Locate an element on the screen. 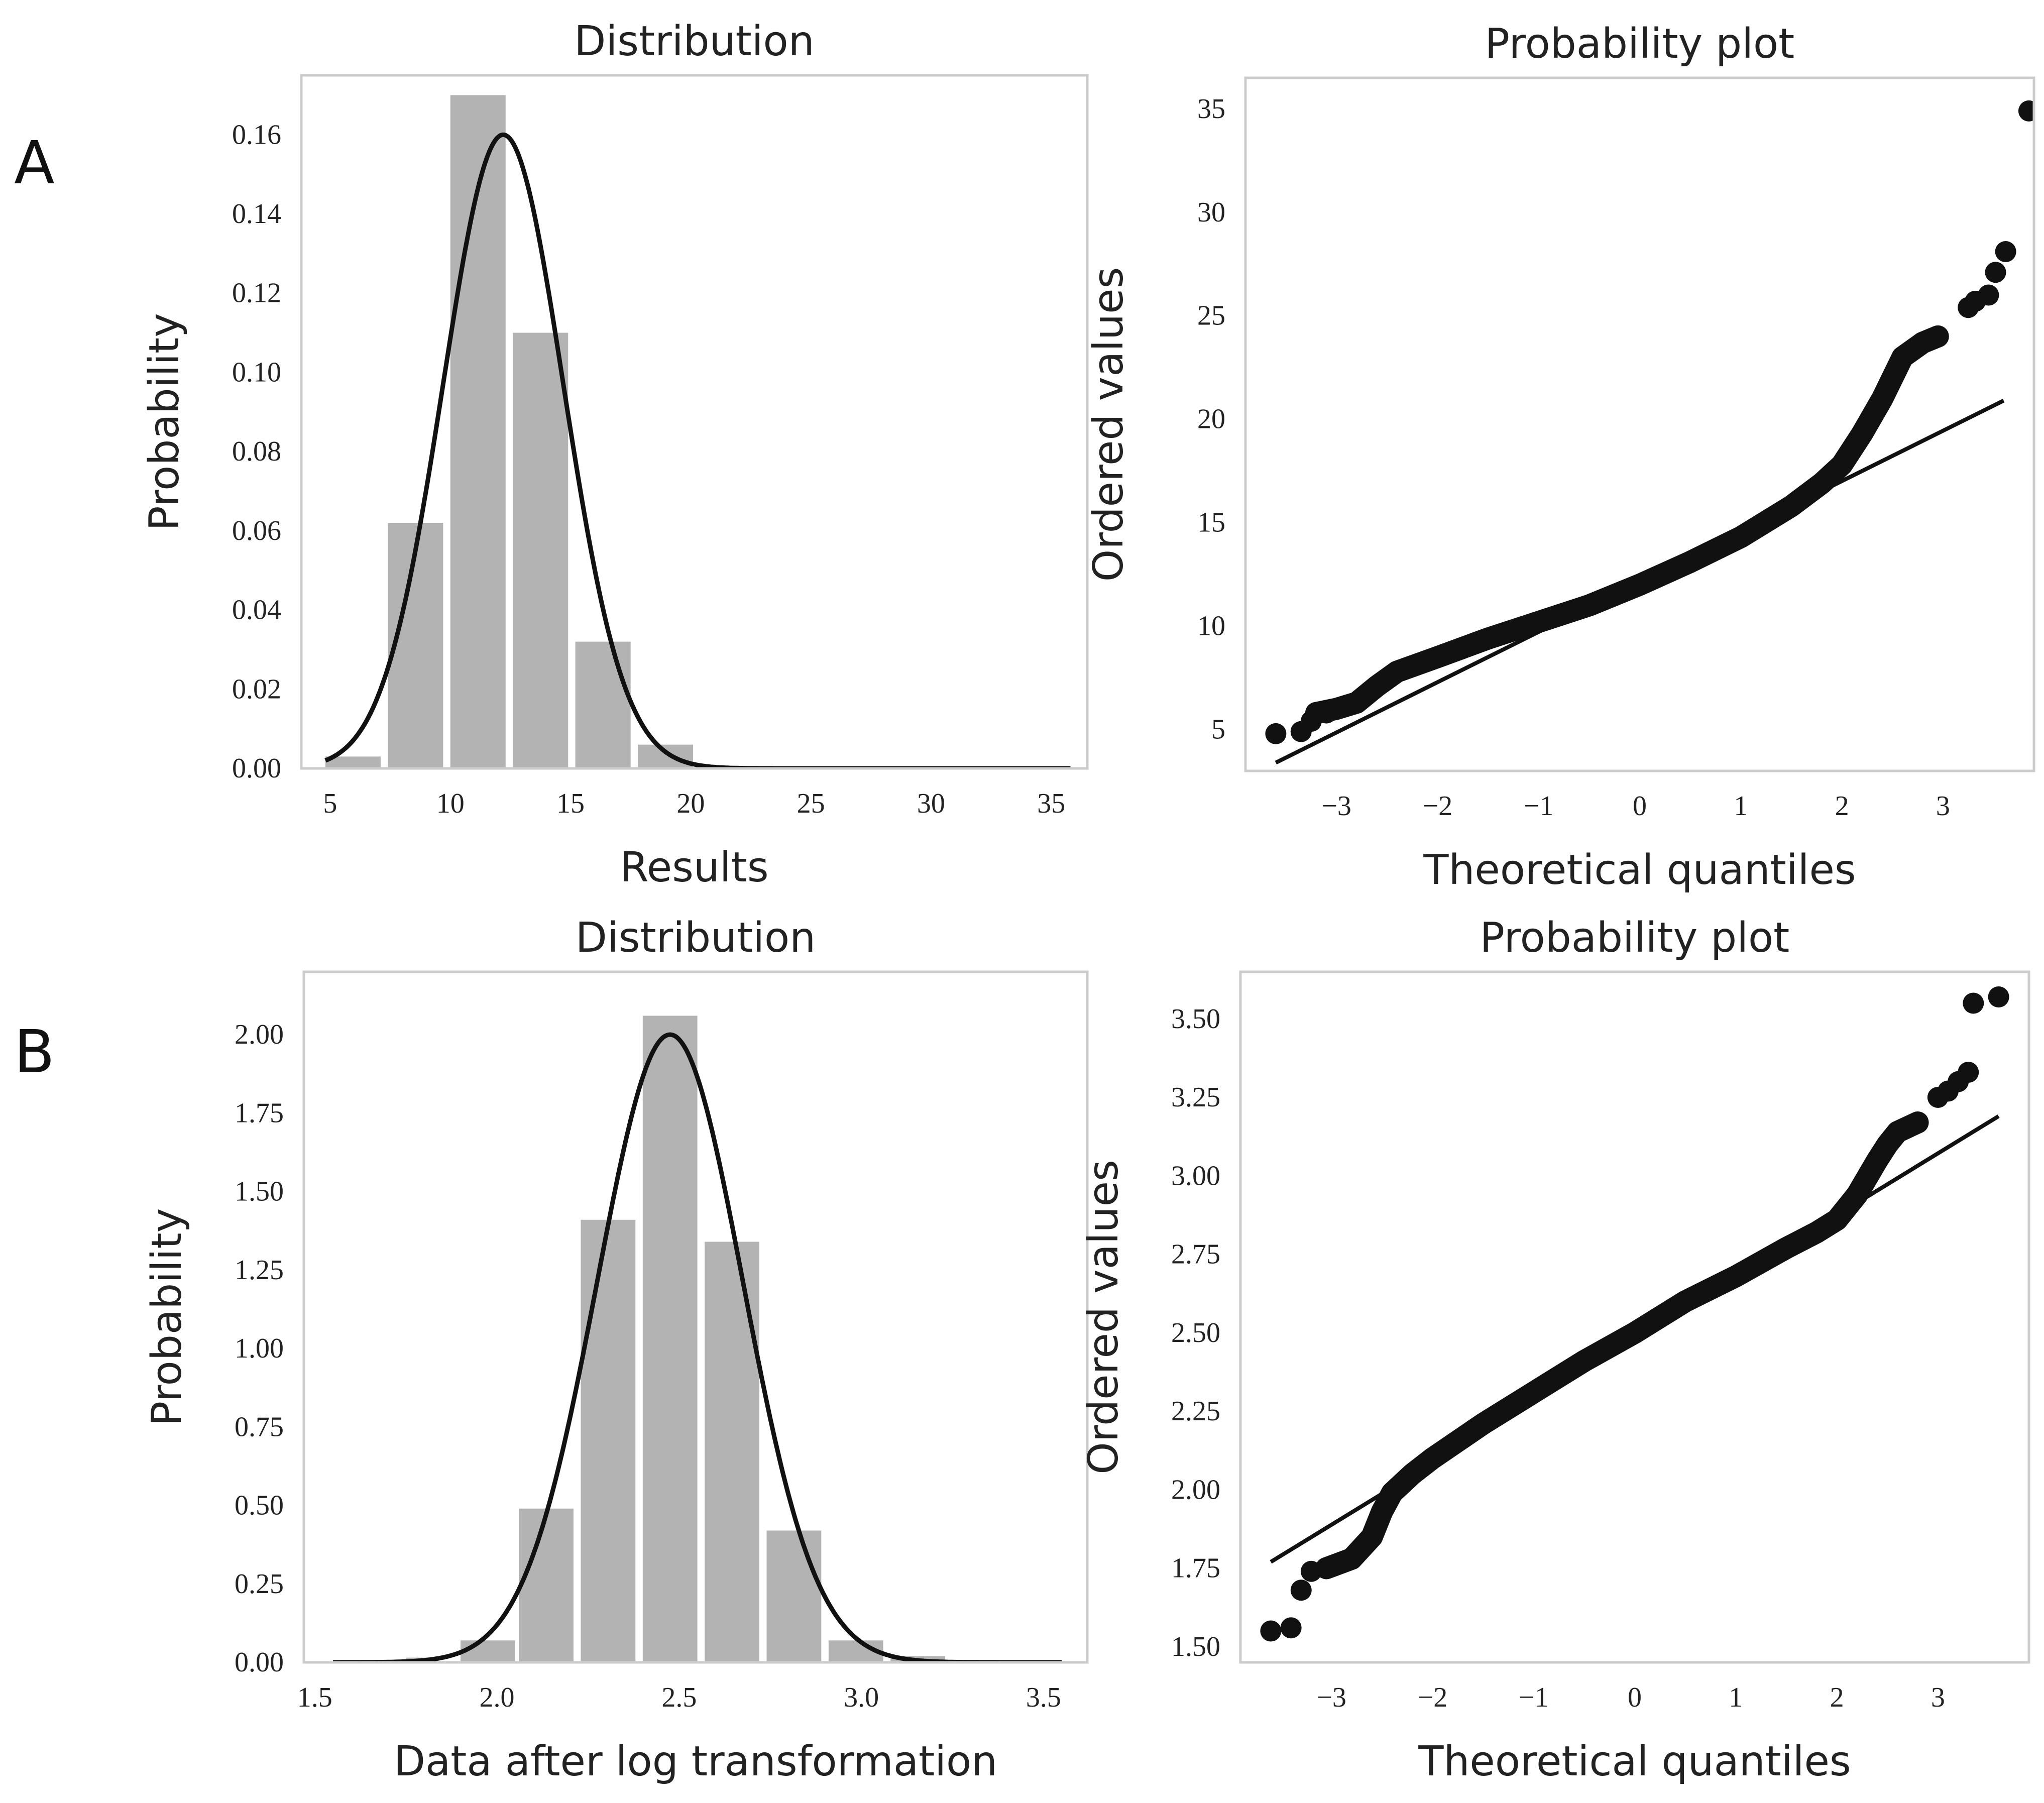  chart-2-xlabel: Data after log transformation is located at coordinates (695, 1762).